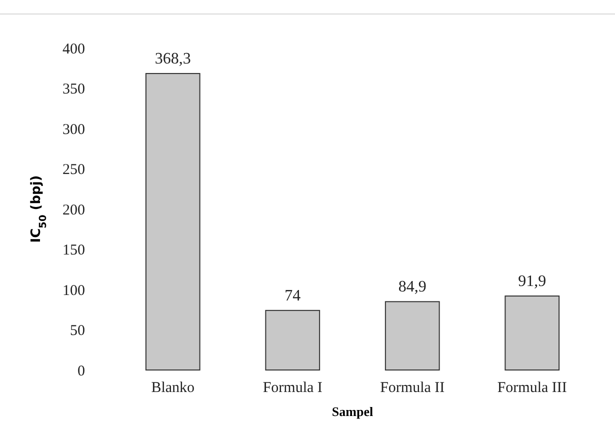  I want to click on x-tick-label: Formula II, so click(412, 388).